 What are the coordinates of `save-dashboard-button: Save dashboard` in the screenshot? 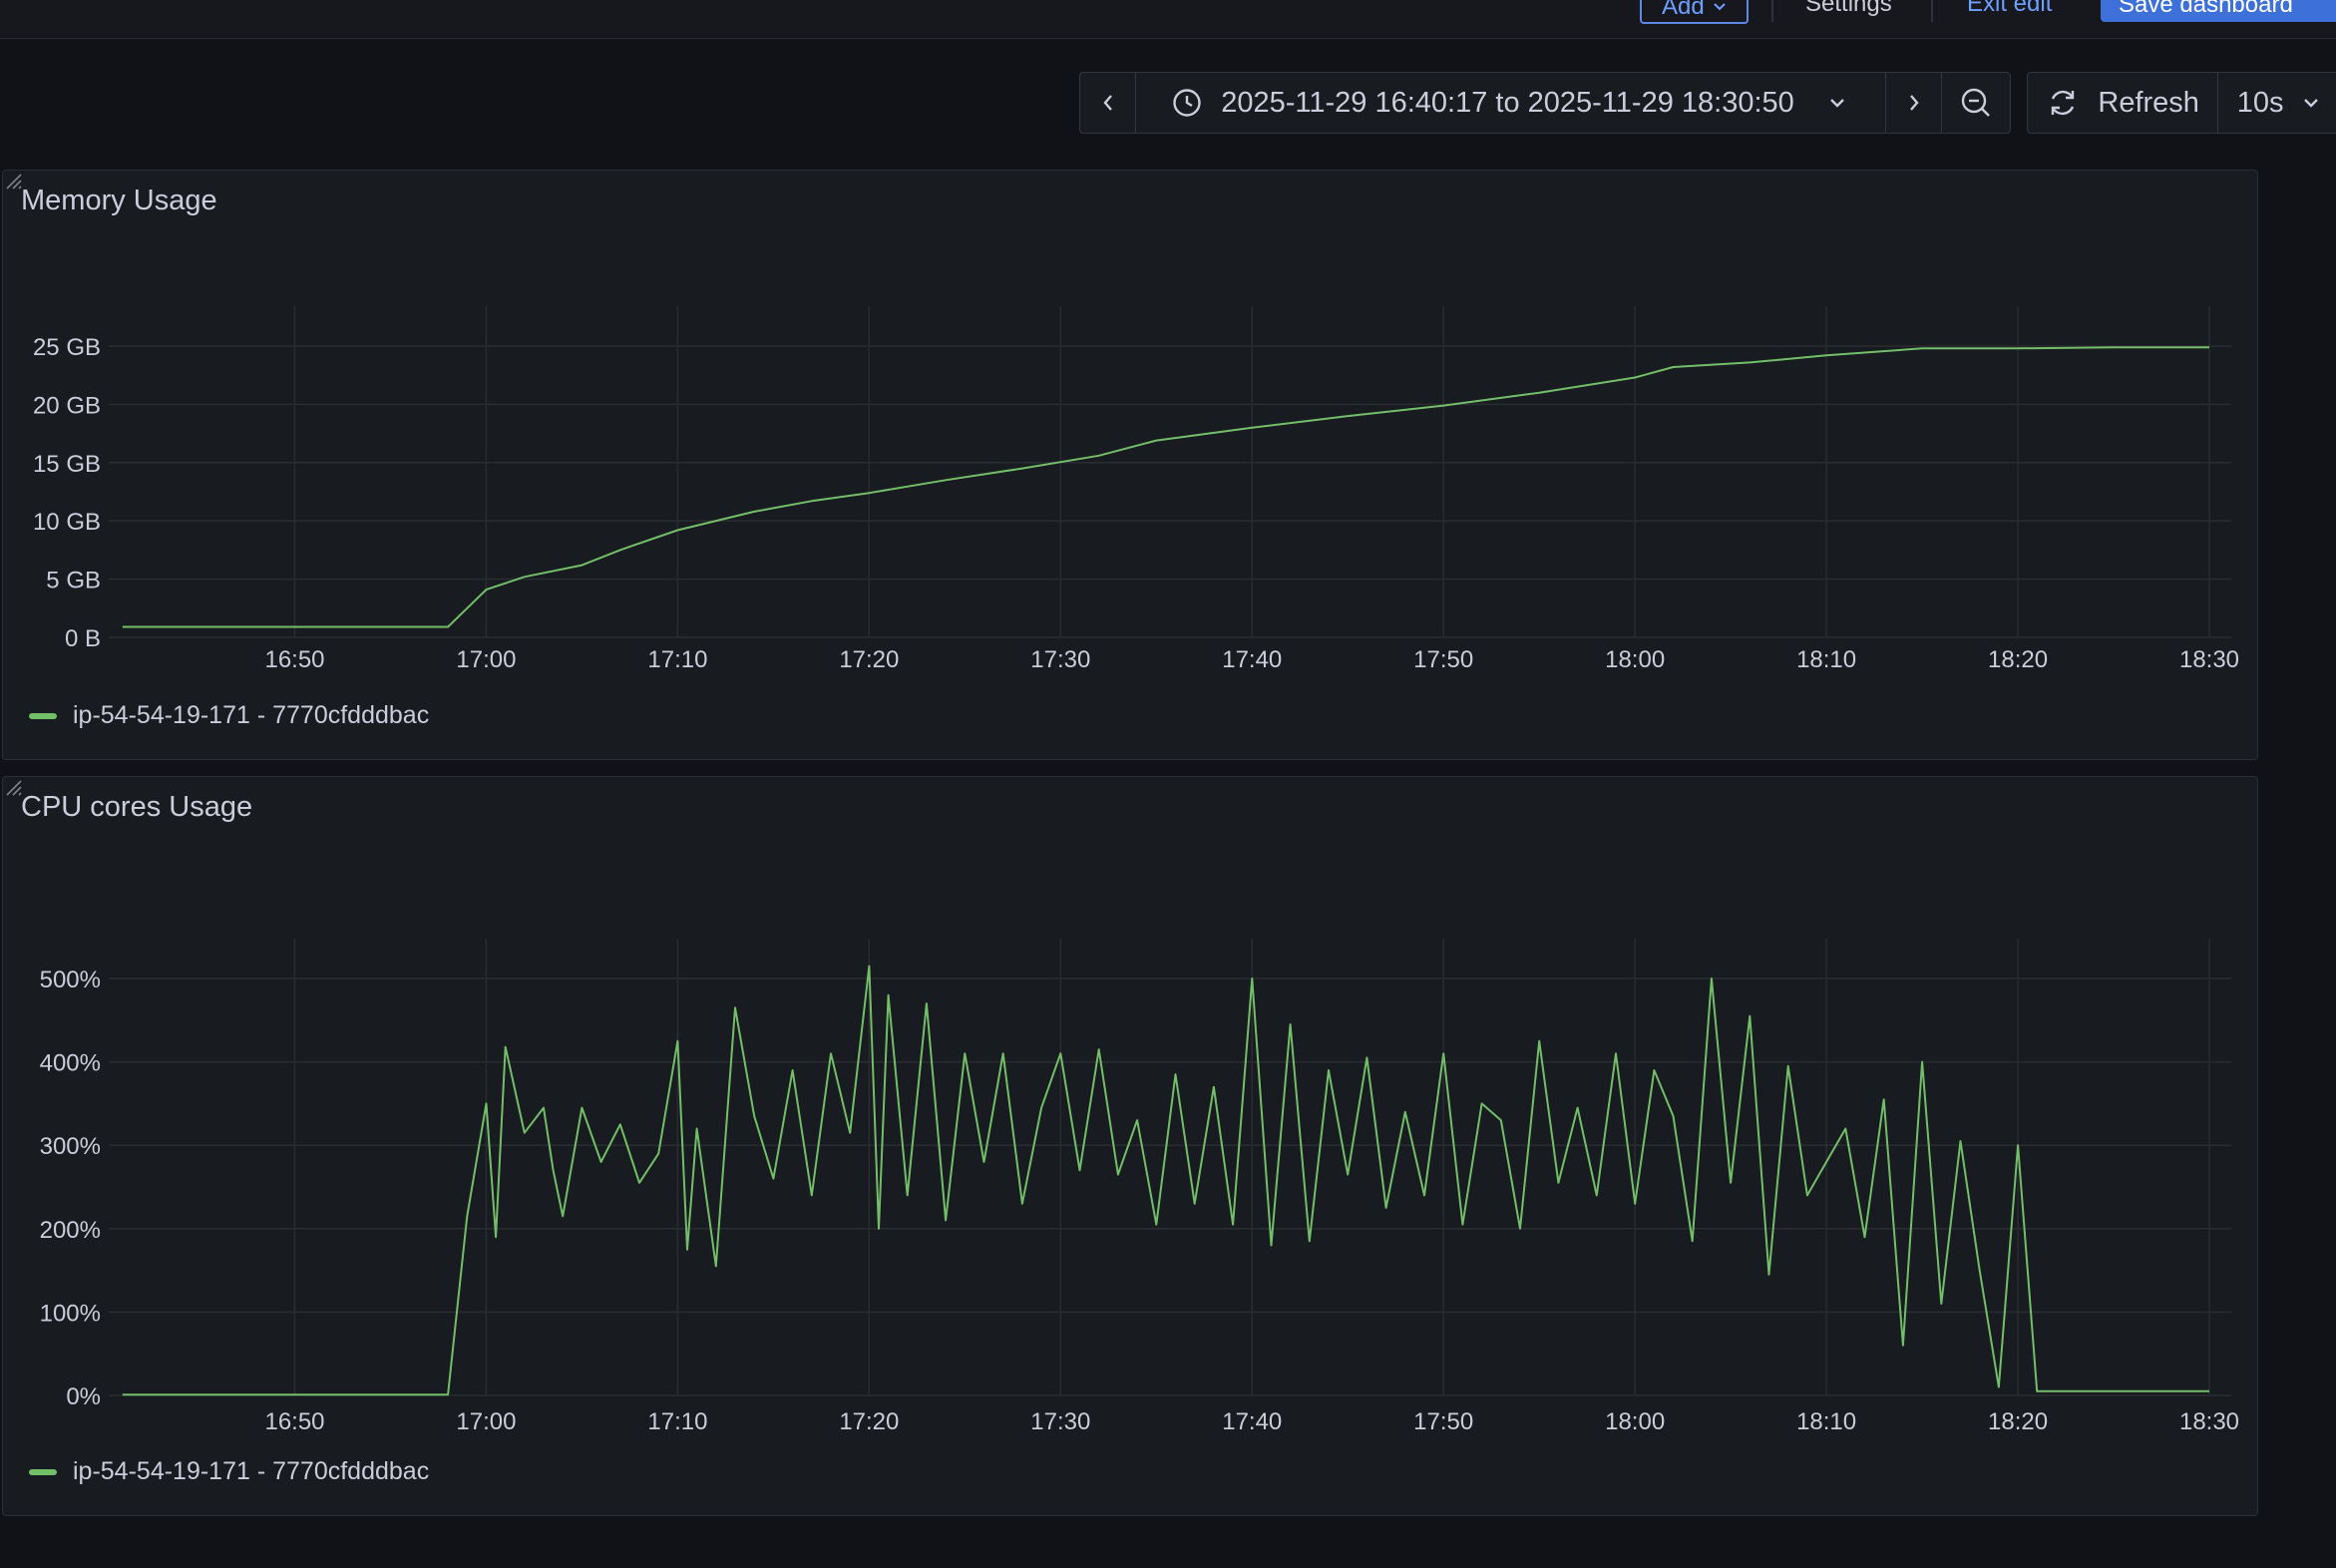 It's located at (2218, 11).